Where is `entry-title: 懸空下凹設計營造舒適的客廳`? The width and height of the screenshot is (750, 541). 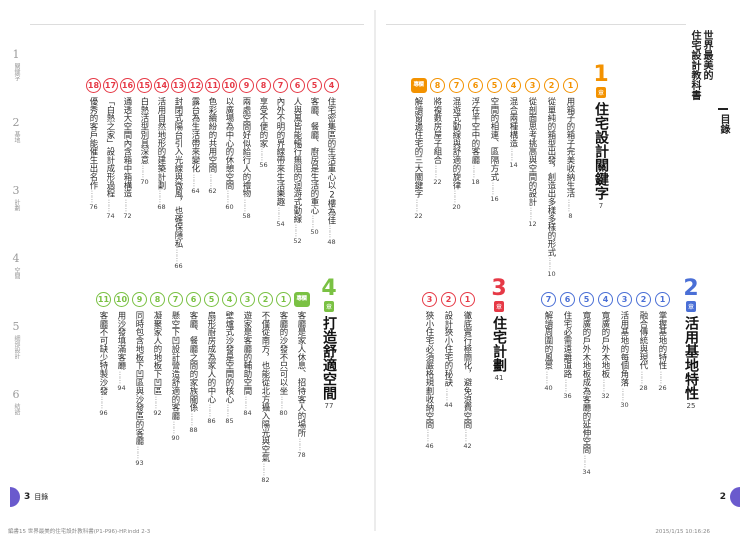
entry-title: 懸空下凹設計營造舒適的客廳 is located at coordinates (176, 366).